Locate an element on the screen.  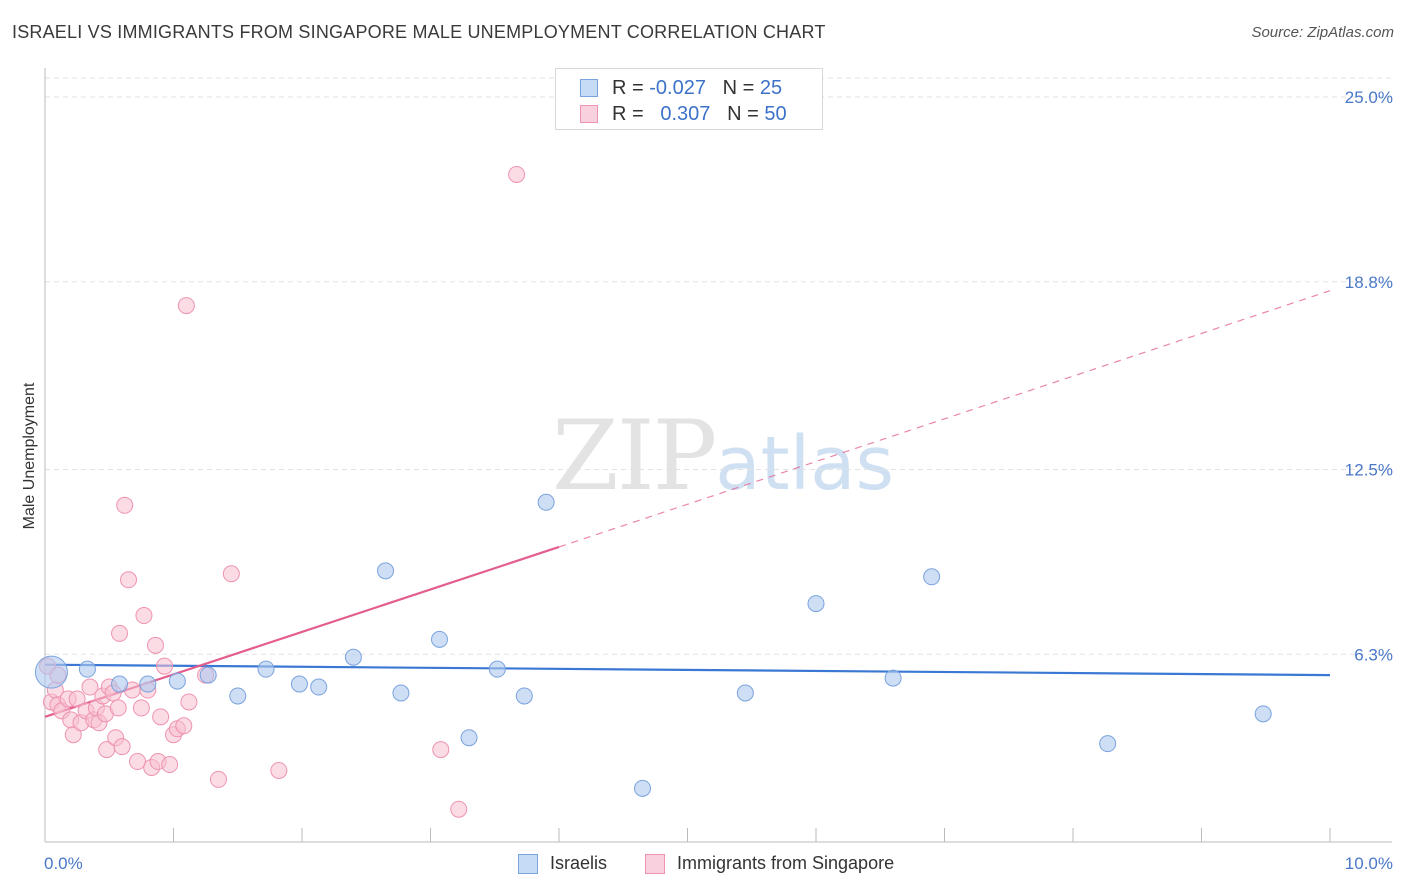
watermark: ZIPatlas is located at coordinates (723, 456).